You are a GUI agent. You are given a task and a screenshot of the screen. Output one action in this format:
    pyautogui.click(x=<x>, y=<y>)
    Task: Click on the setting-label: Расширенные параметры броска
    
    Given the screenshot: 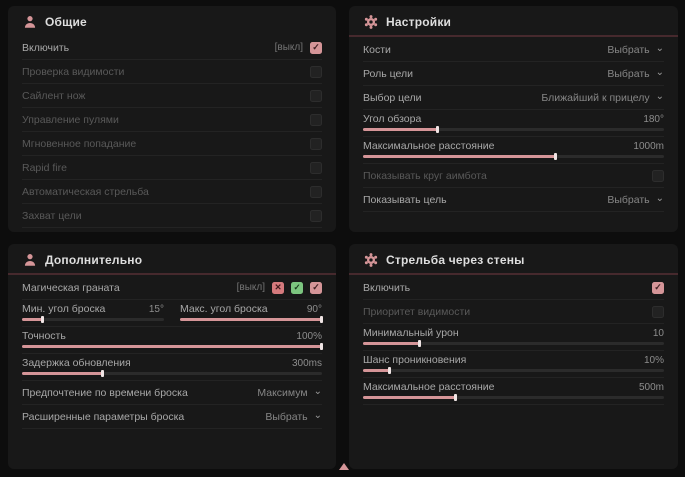 What is the action you would take?
    pyautogui.click(x=103, y=416)
    